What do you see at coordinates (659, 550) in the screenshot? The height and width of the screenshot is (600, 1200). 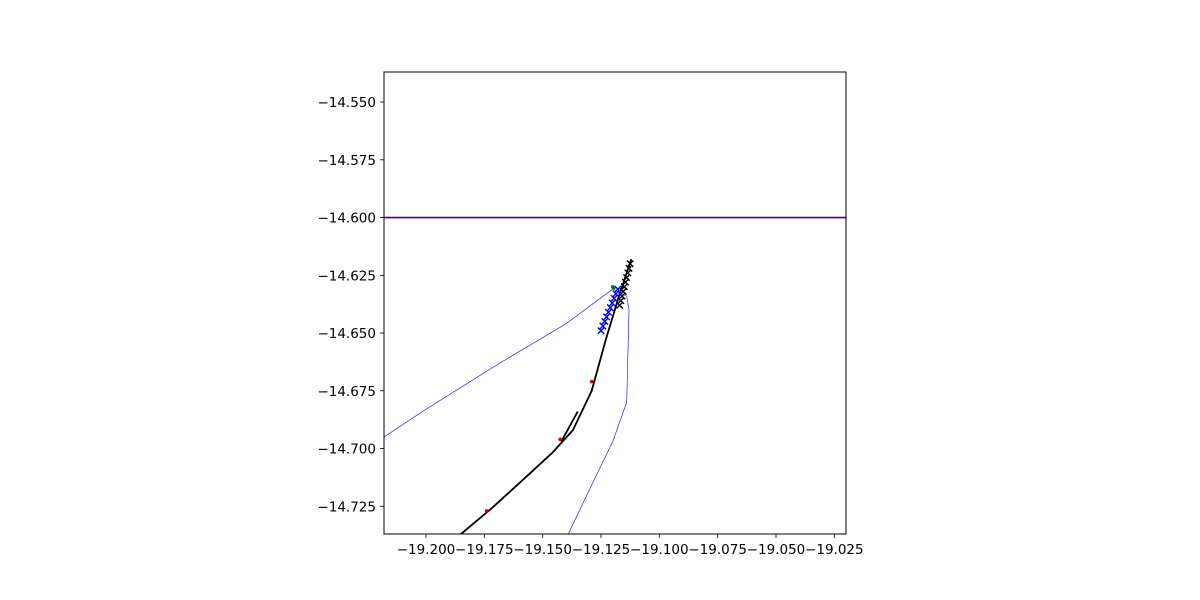 I see `x-tick-label: −19.100` at bounding box center [659, 550].